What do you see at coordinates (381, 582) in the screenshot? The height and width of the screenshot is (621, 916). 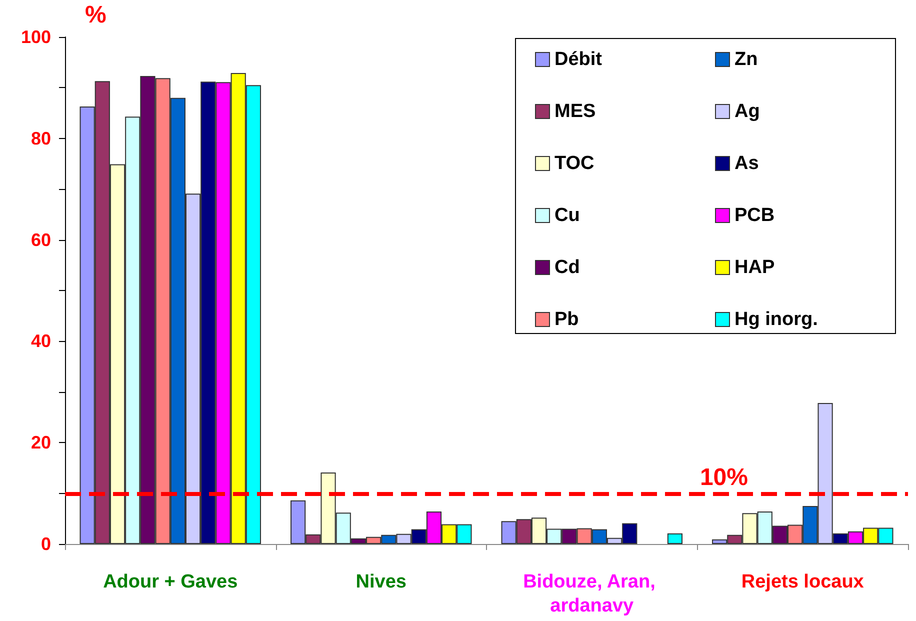 I see `x-tick-label: Nives` at bounding box center [381, 582].